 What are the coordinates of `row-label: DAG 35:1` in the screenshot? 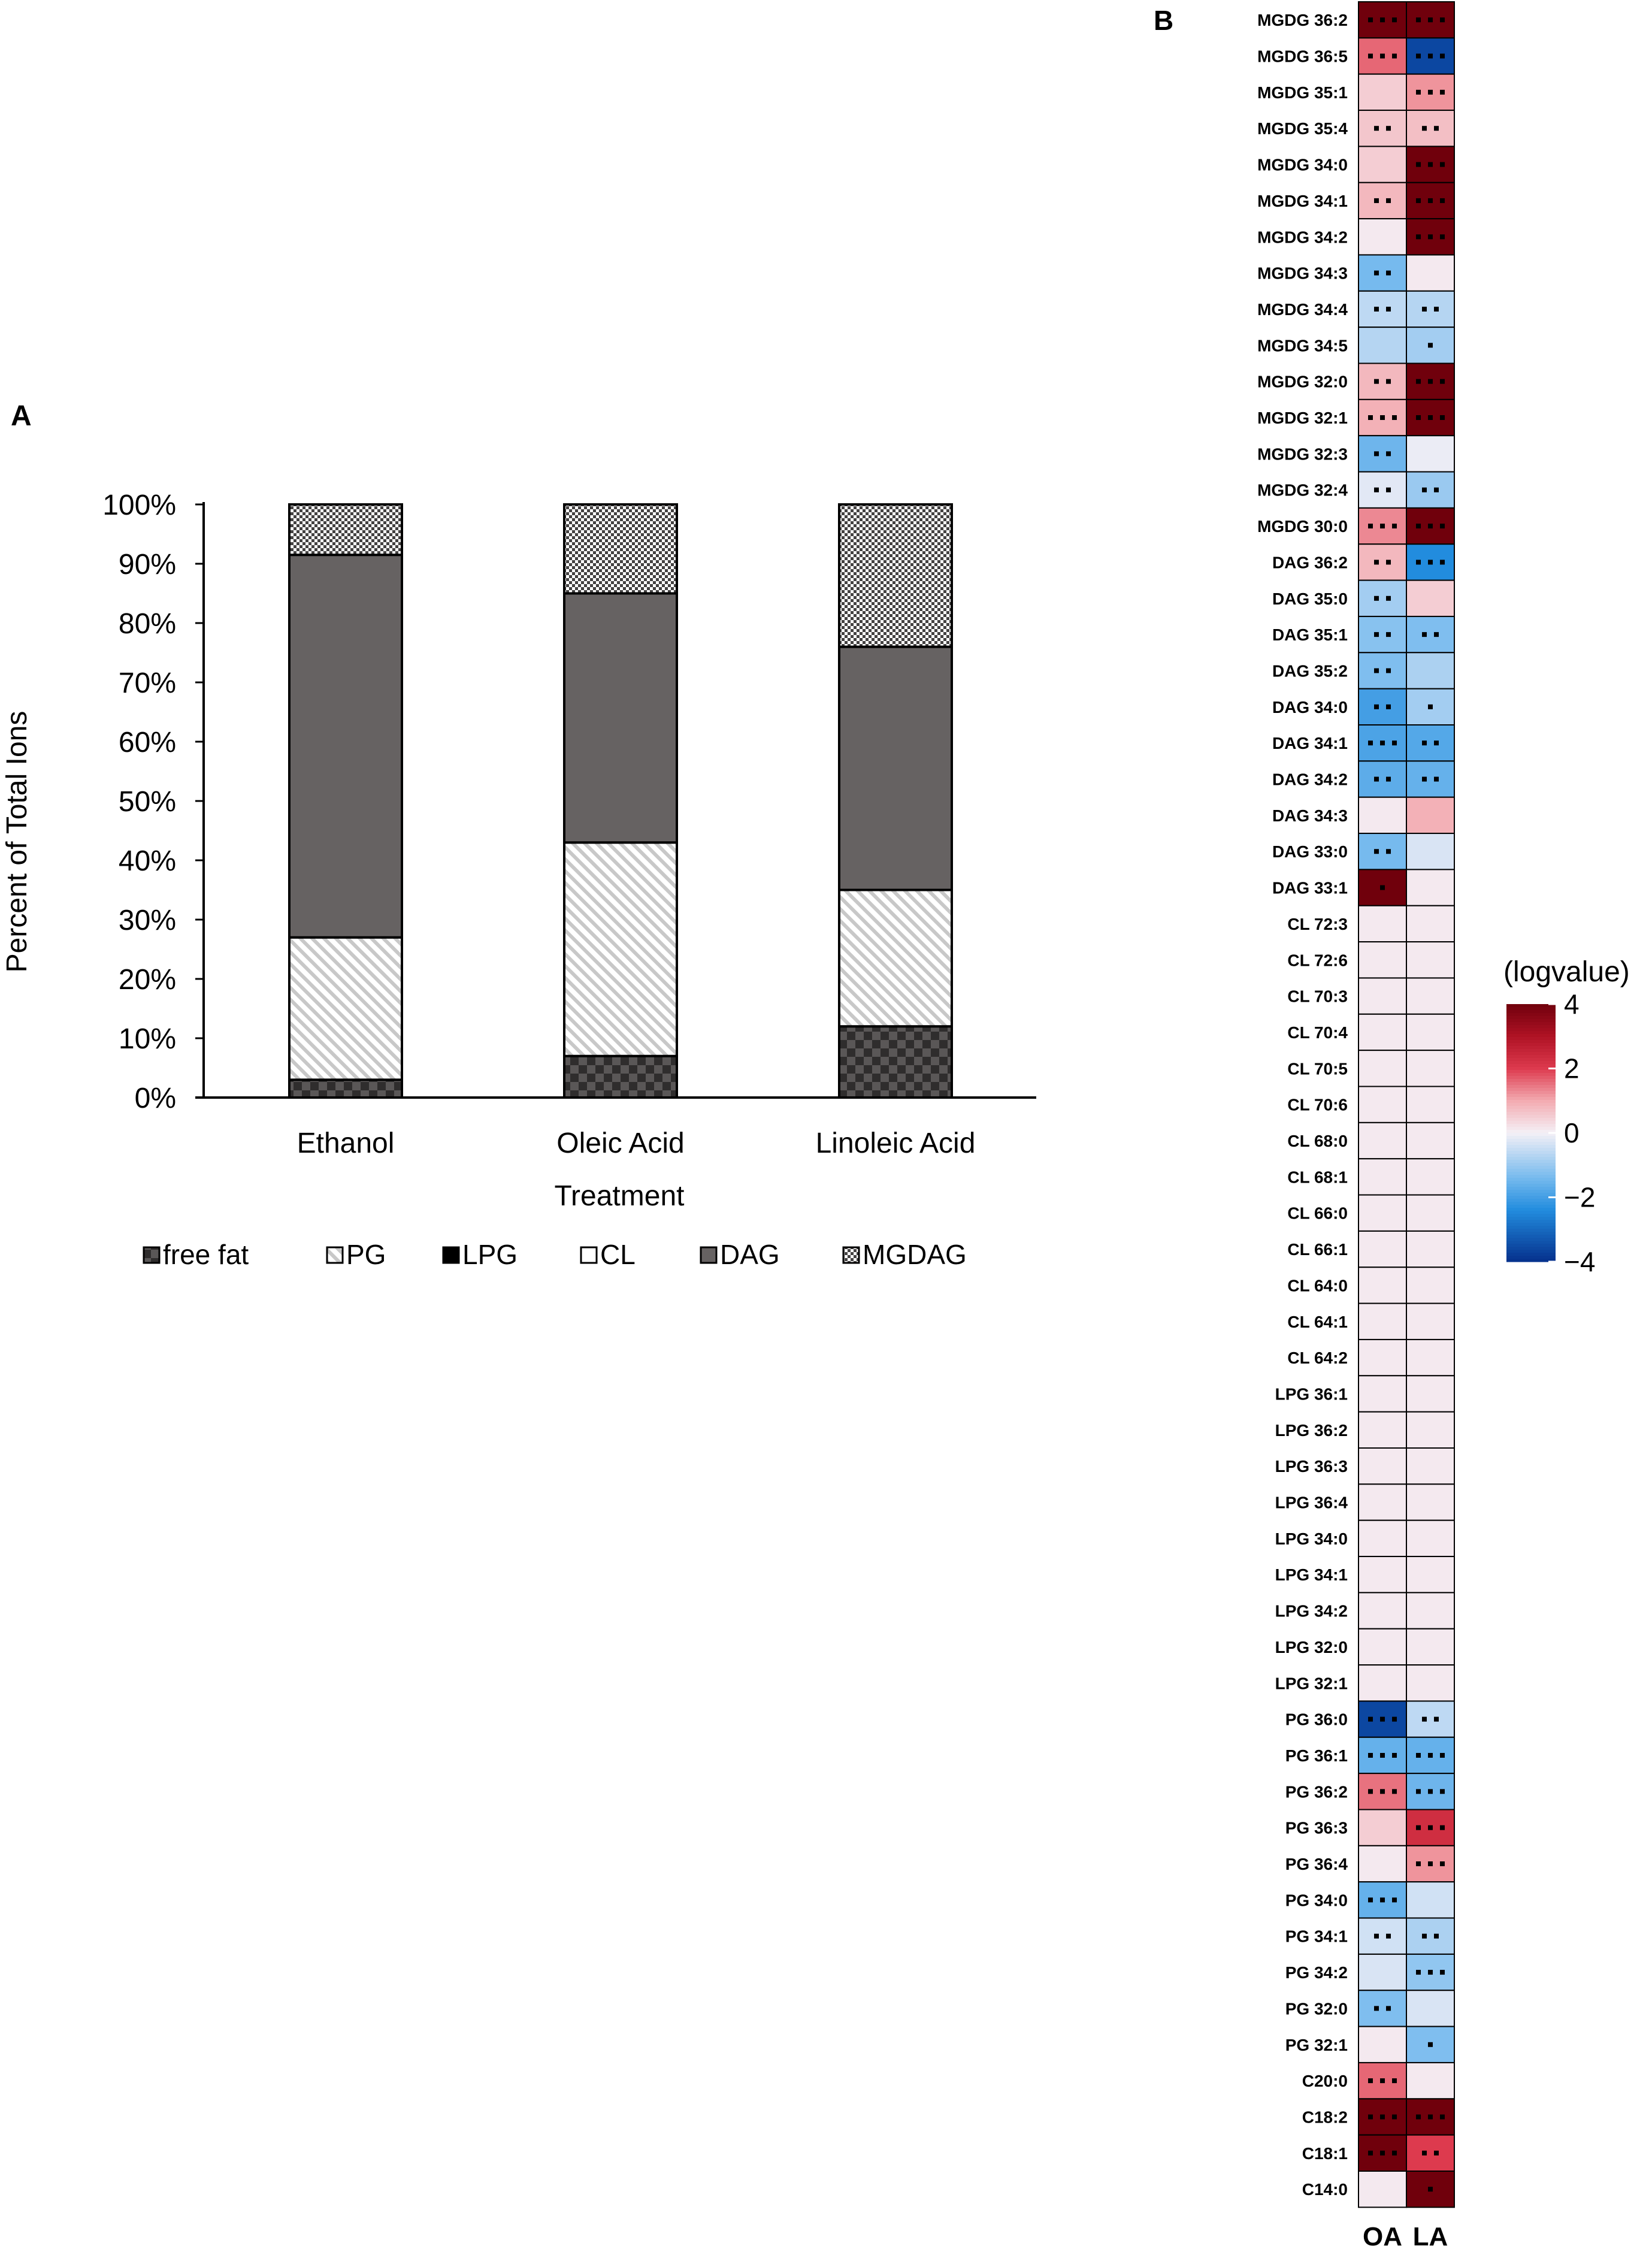 It's located at (1310, 634).